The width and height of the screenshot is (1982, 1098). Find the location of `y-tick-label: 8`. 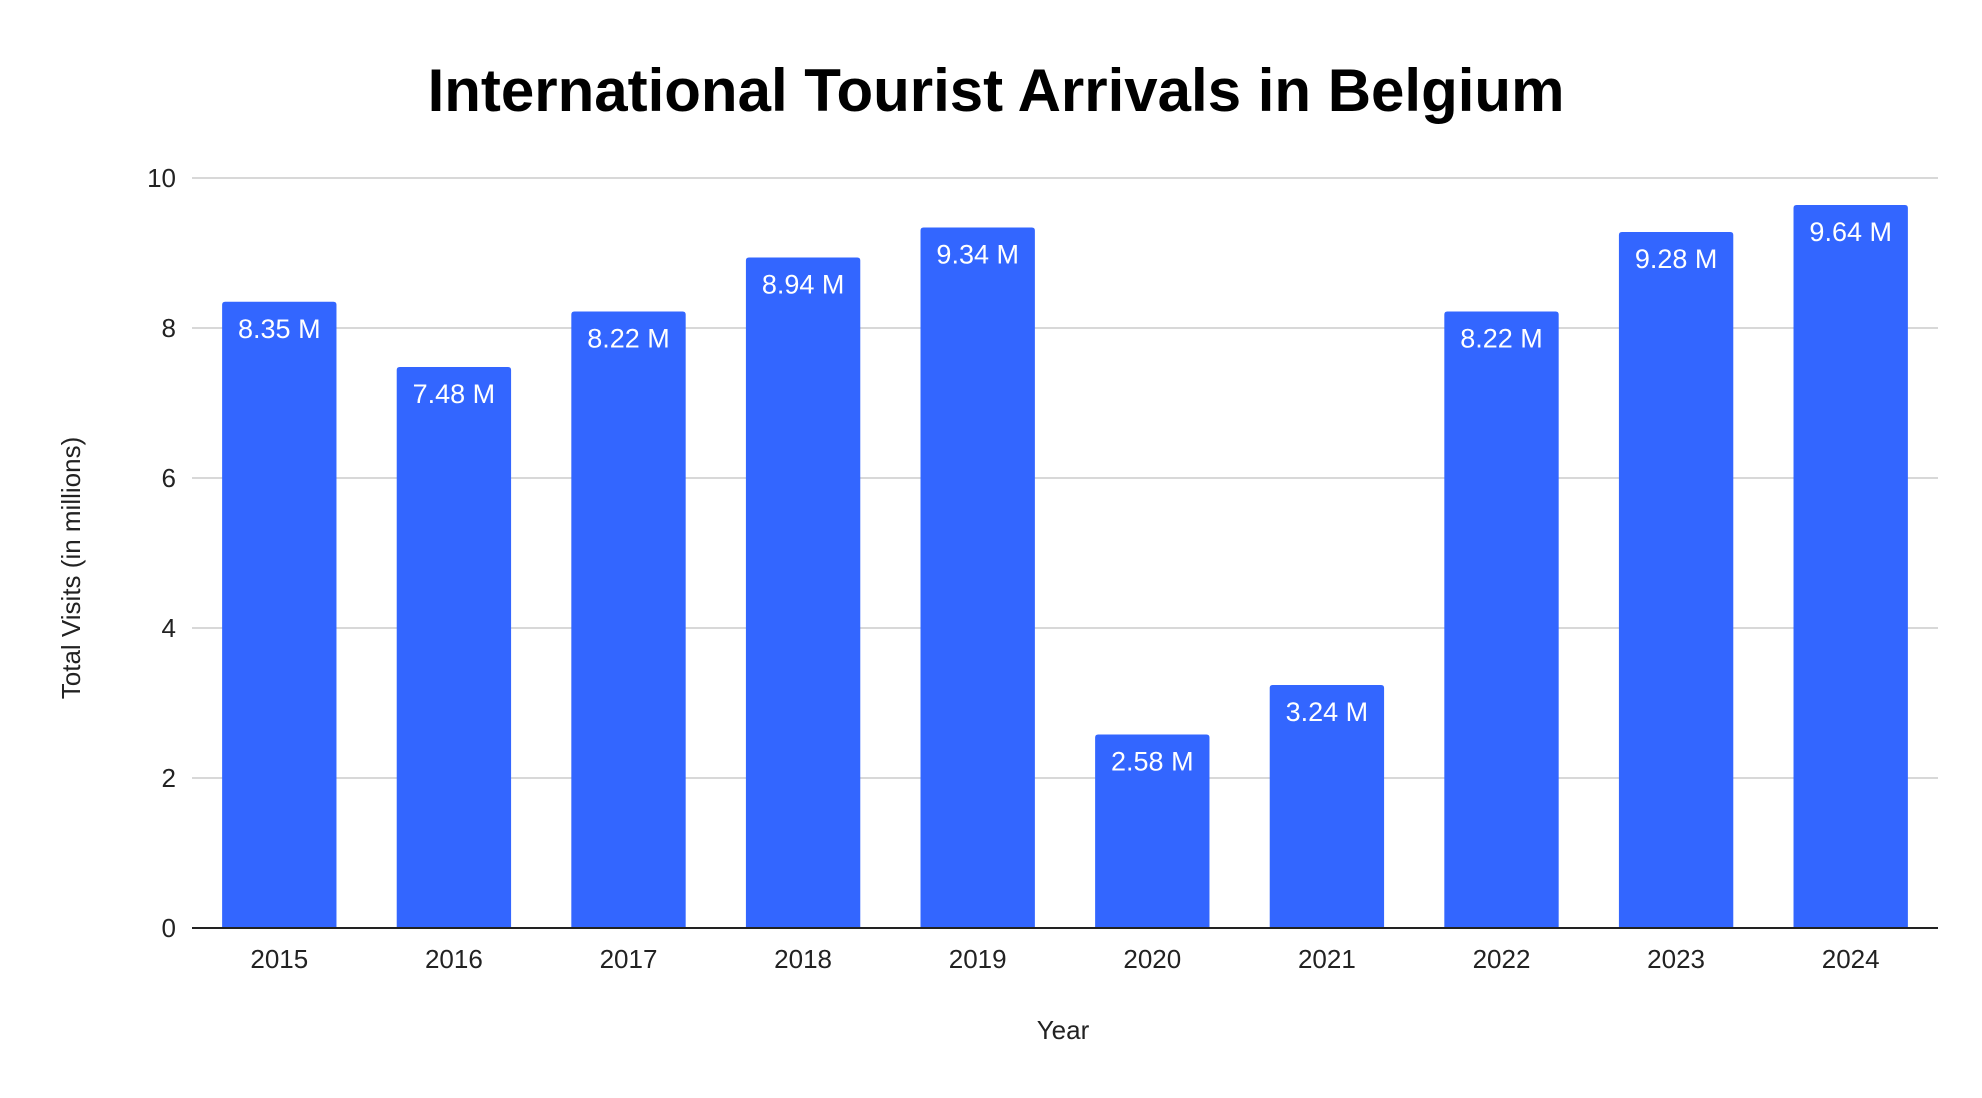

y-tick-label: 8 is located at coordinates (169, 328).